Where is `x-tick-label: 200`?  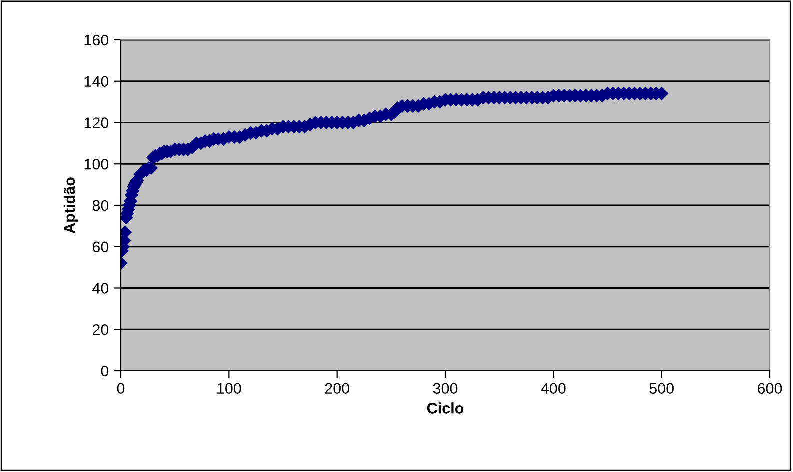
x-tick-label: 200 is located at coordinates (337, 388).